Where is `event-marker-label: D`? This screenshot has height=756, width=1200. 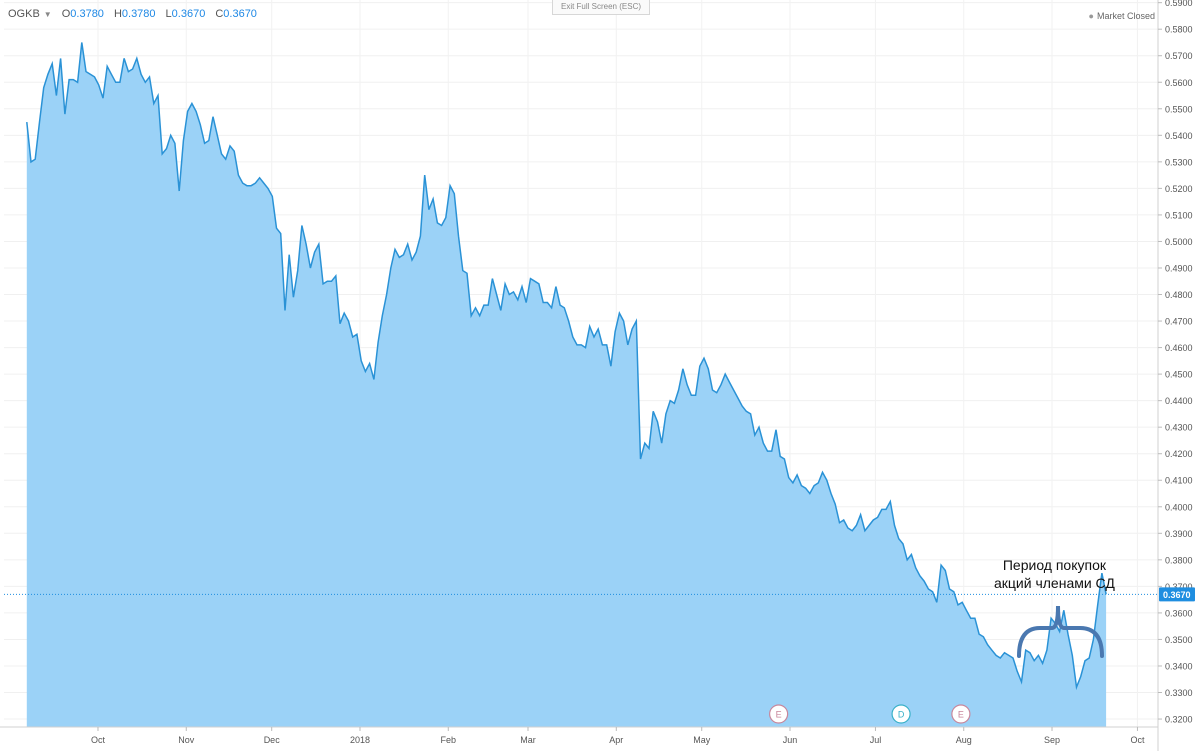
event-marker-label: D is located at coordinates (901, 715).